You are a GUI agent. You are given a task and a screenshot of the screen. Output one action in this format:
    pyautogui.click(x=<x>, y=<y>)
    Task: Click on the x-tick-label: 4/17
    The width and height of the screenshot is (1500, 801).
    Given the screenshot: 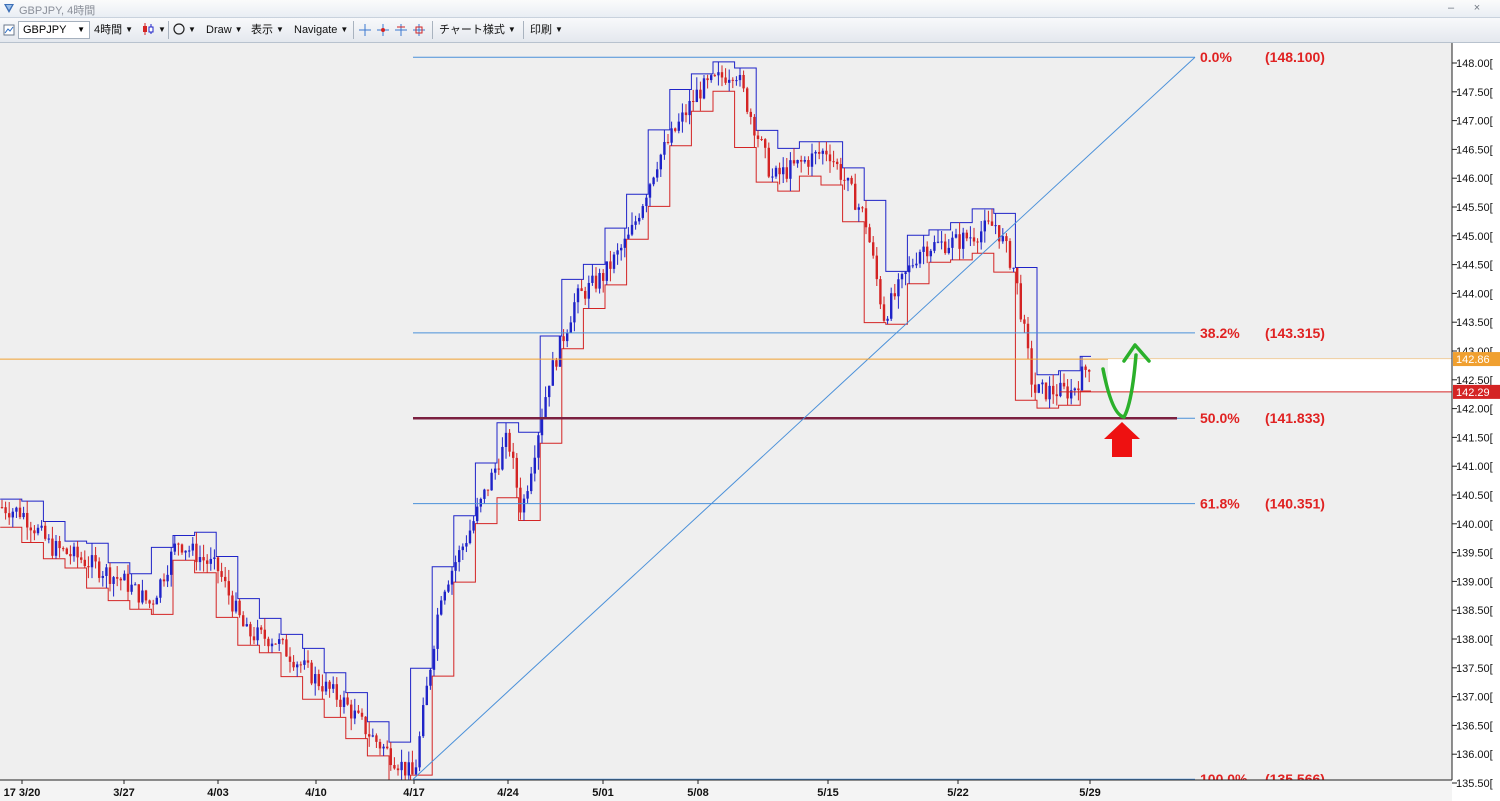 What is the action you would take?
    pyautogui.click(x=413, y=793)
    